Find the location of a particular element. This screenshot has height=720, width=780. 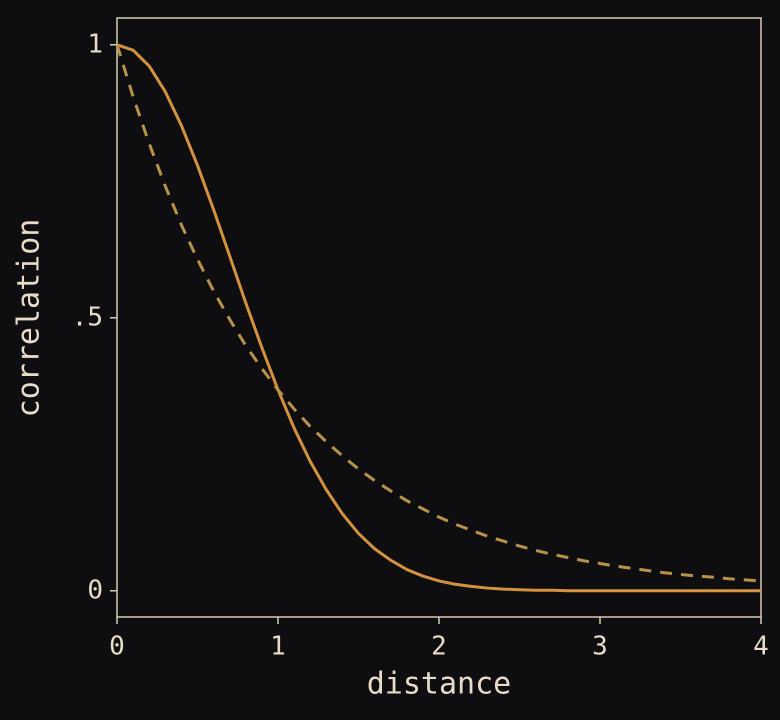

x-tick-label: 0 is located at coordinates (117, 647).